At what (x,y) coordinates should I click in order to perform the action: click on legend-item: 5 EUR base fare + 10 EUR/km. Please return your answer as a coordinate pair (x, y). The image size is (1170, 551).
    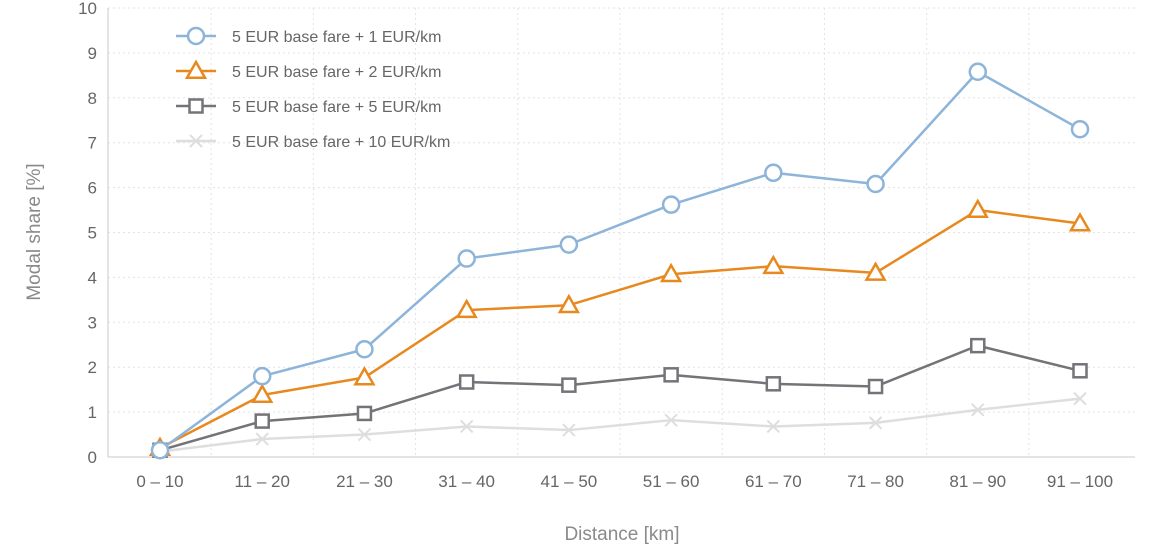
    Looking at the image, I should click on (313, 142).